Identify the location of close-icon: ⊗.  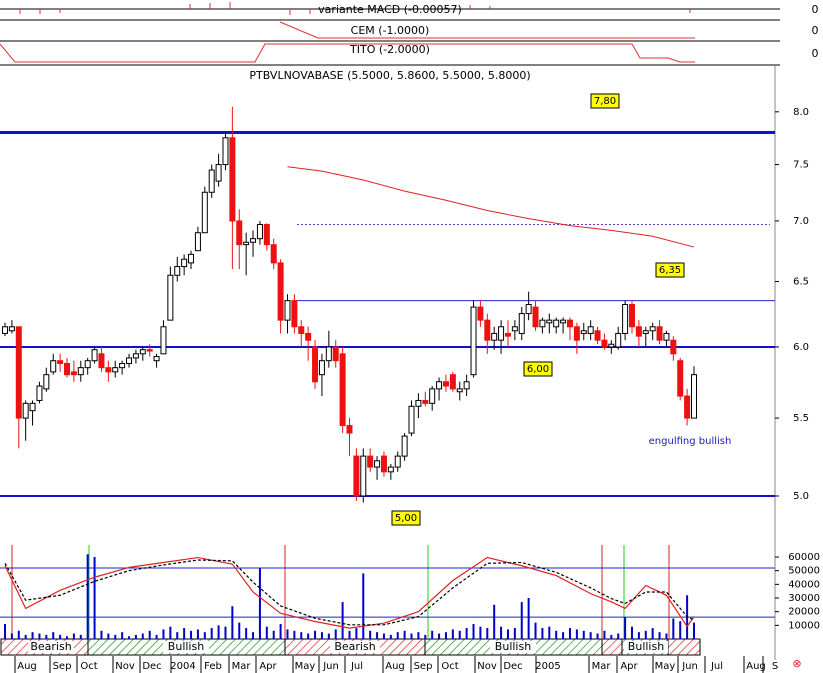
(796, 663).